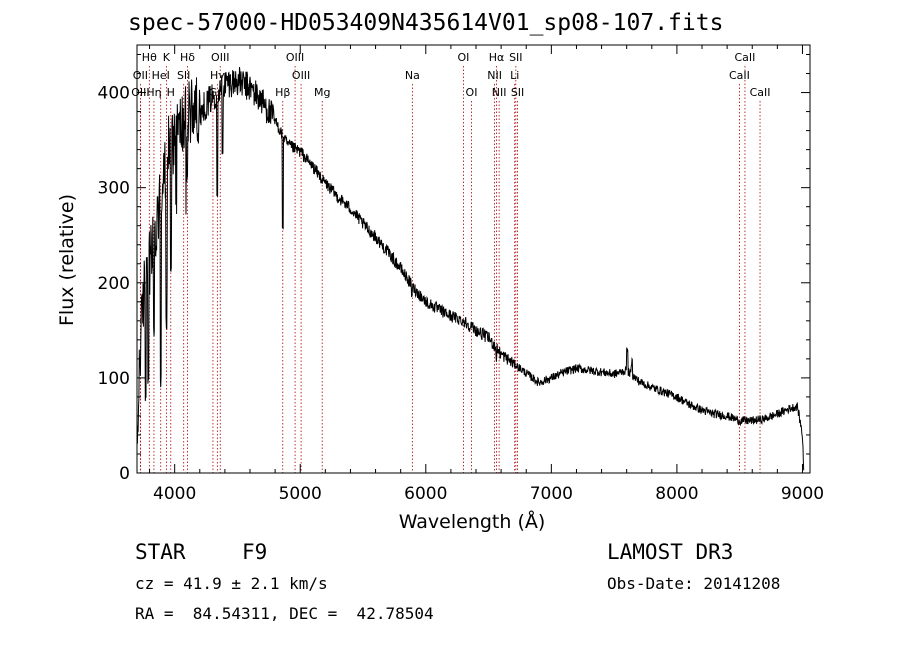 This screenshot has width=900, height=649. What do you see at coordinates (161, 75) in the screenshot?
I see `line-label: HeI` at bounding box center [161, 75].